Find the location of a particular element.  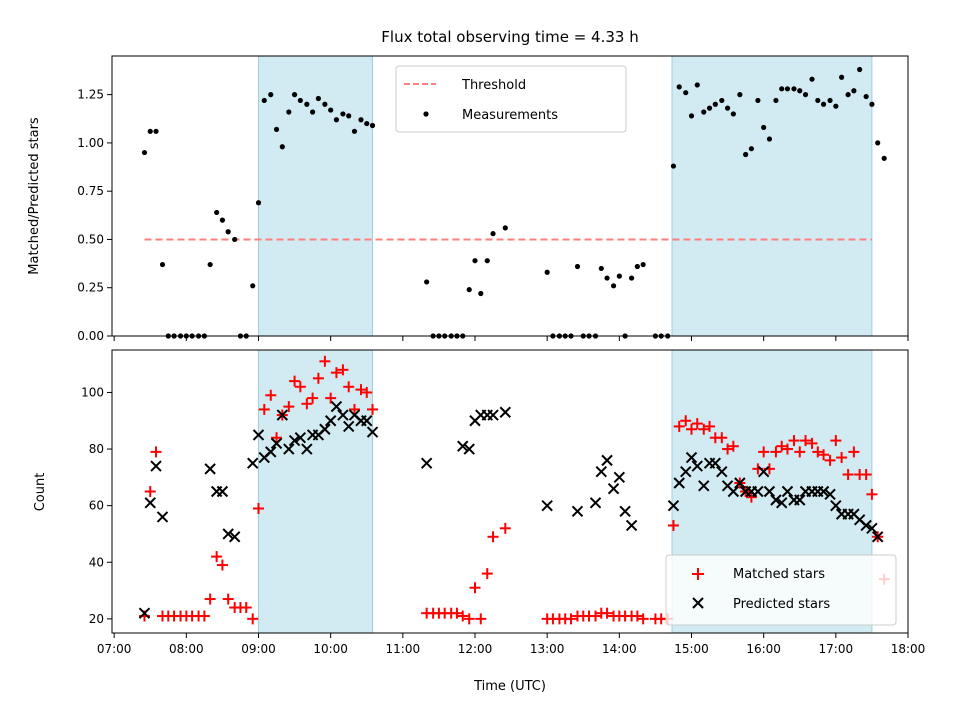

y-tick-label: 80 is located at coordinates (96, 449).